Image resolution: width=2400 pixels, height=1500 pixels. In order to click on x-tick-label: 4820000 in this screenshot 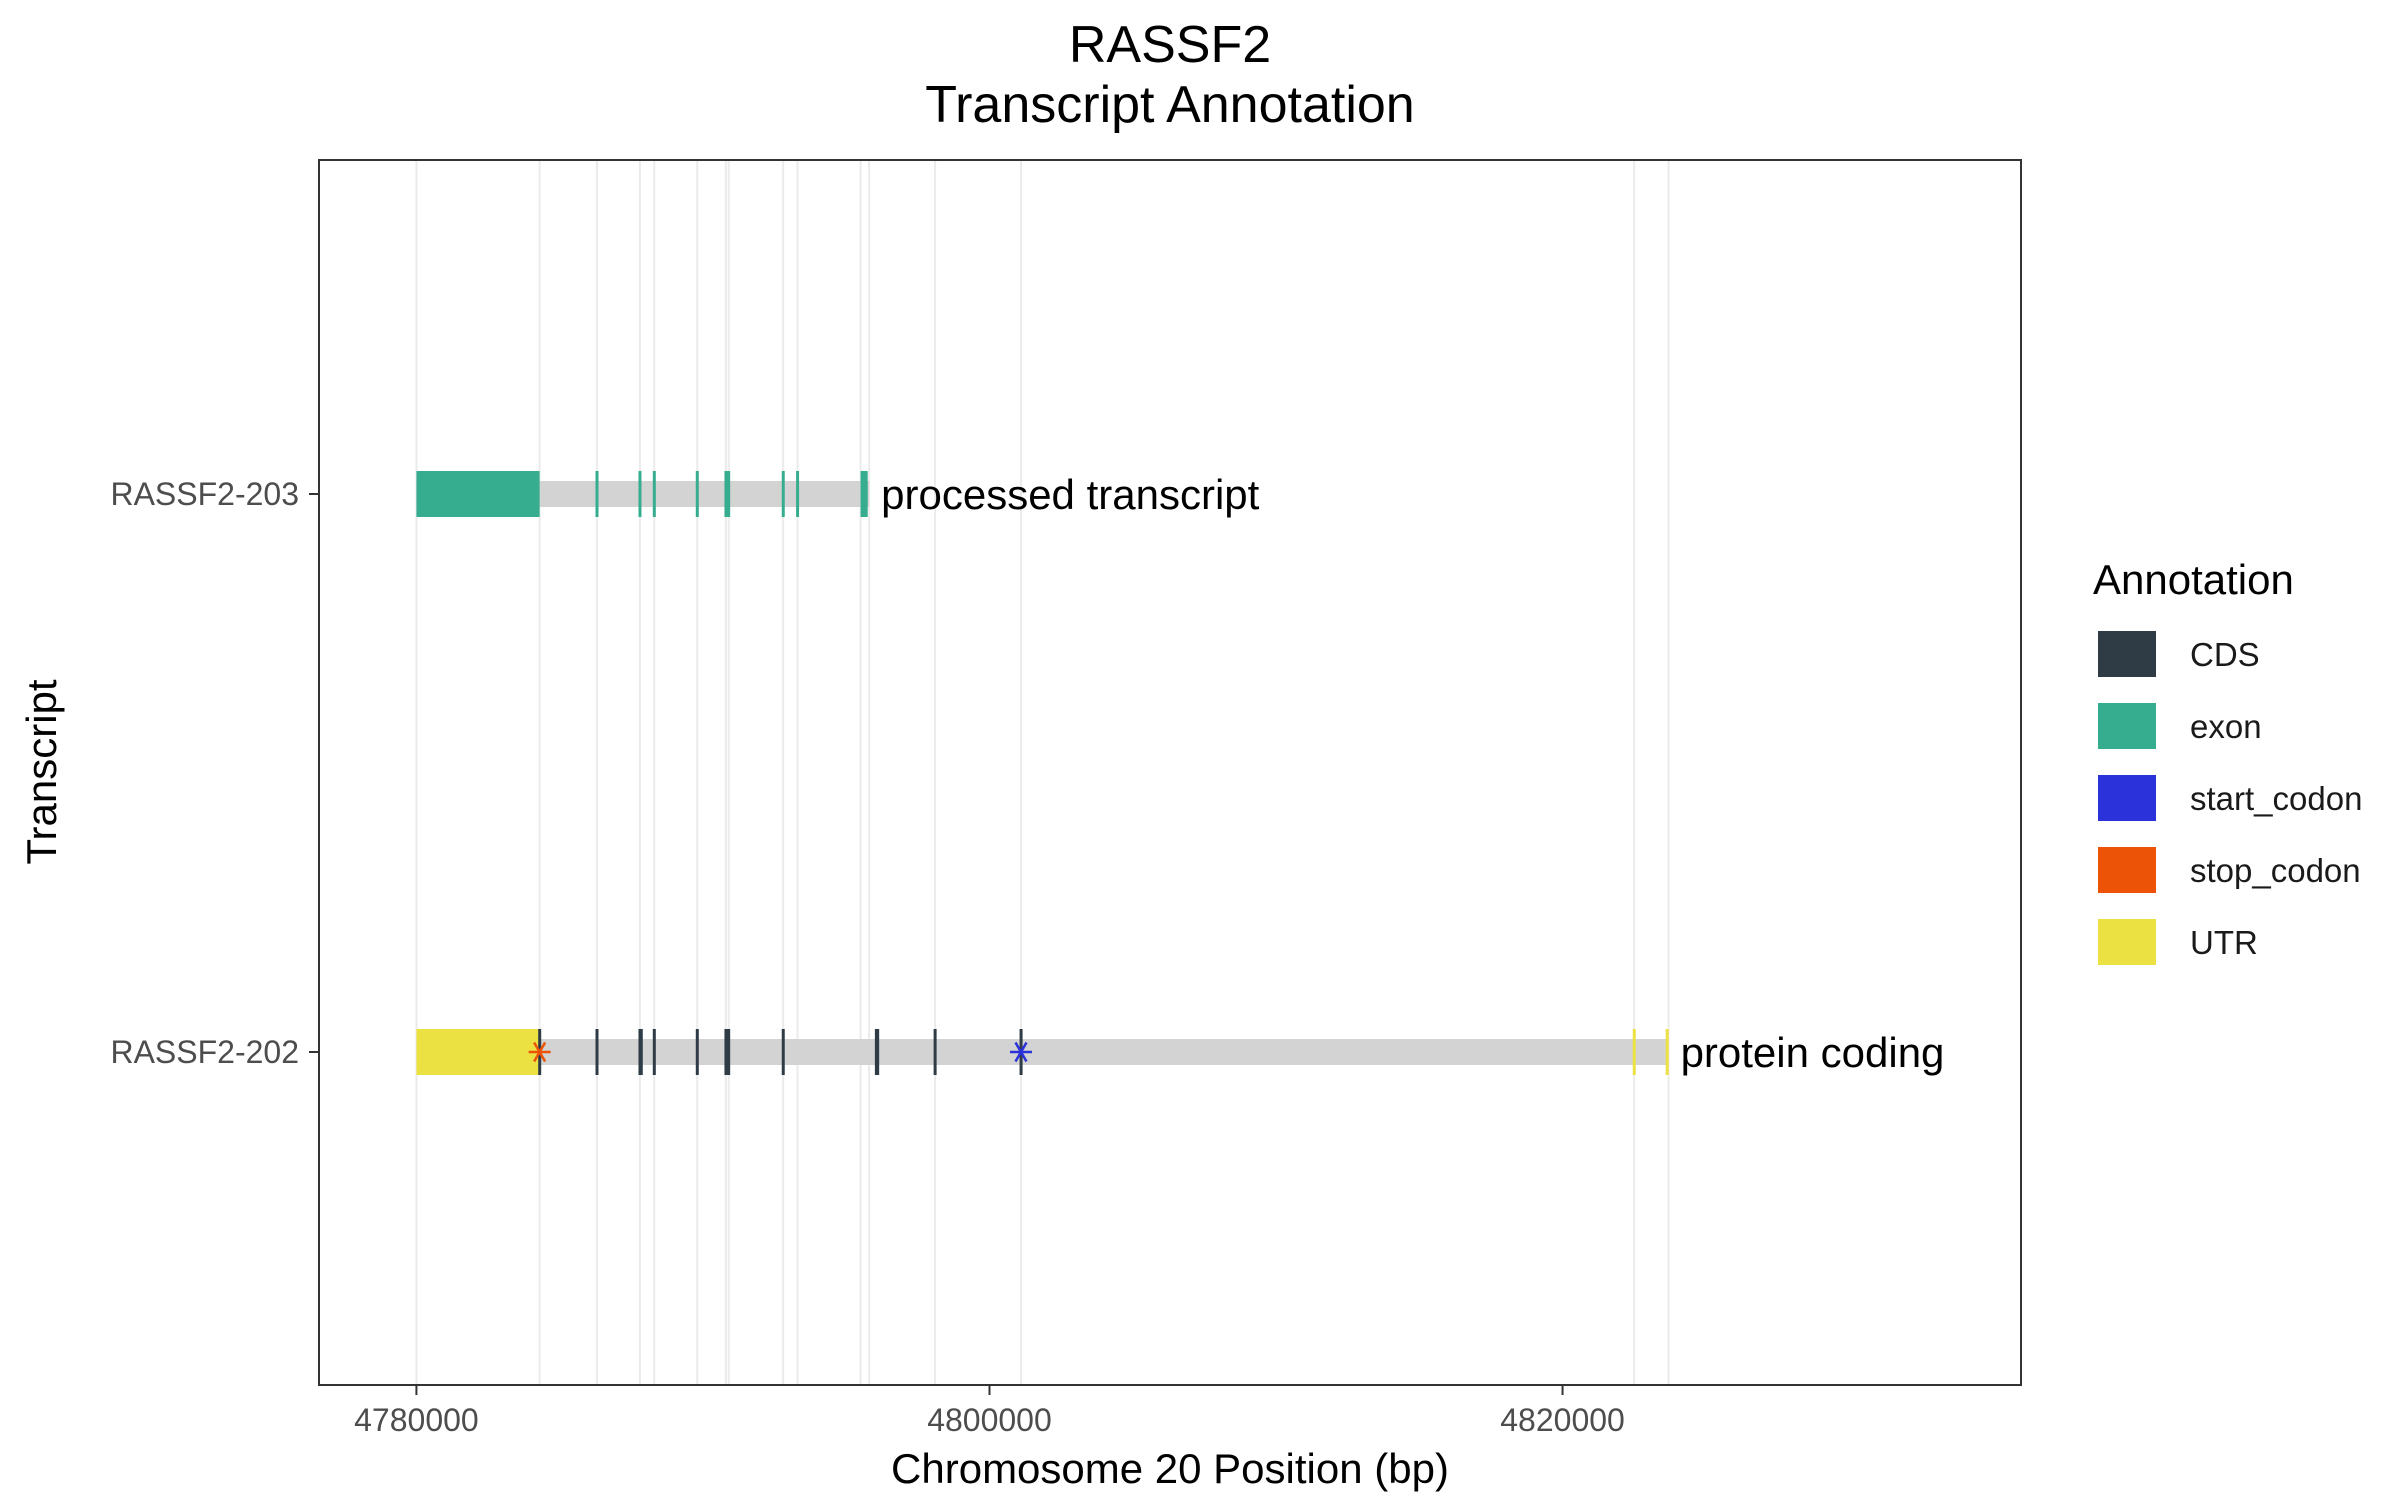, I will do `click(1562, 1420)`.